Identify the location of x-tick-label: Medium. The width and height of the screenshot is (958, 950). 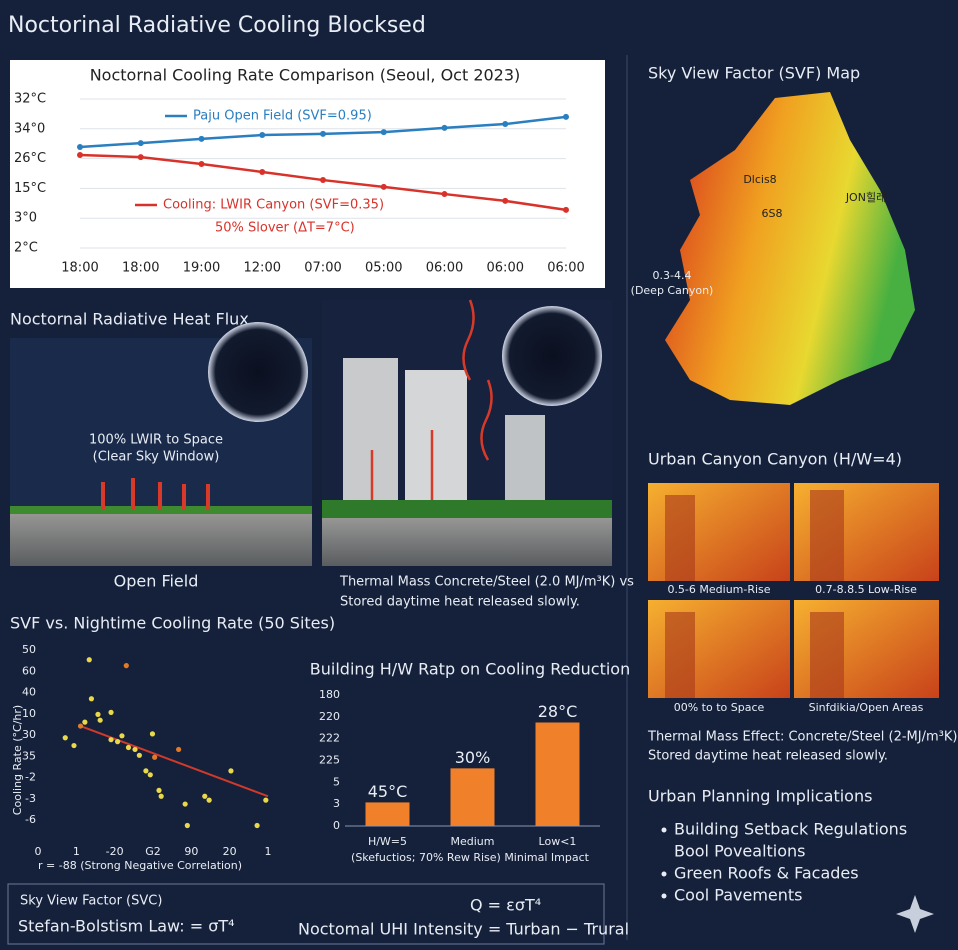
(473, 841).